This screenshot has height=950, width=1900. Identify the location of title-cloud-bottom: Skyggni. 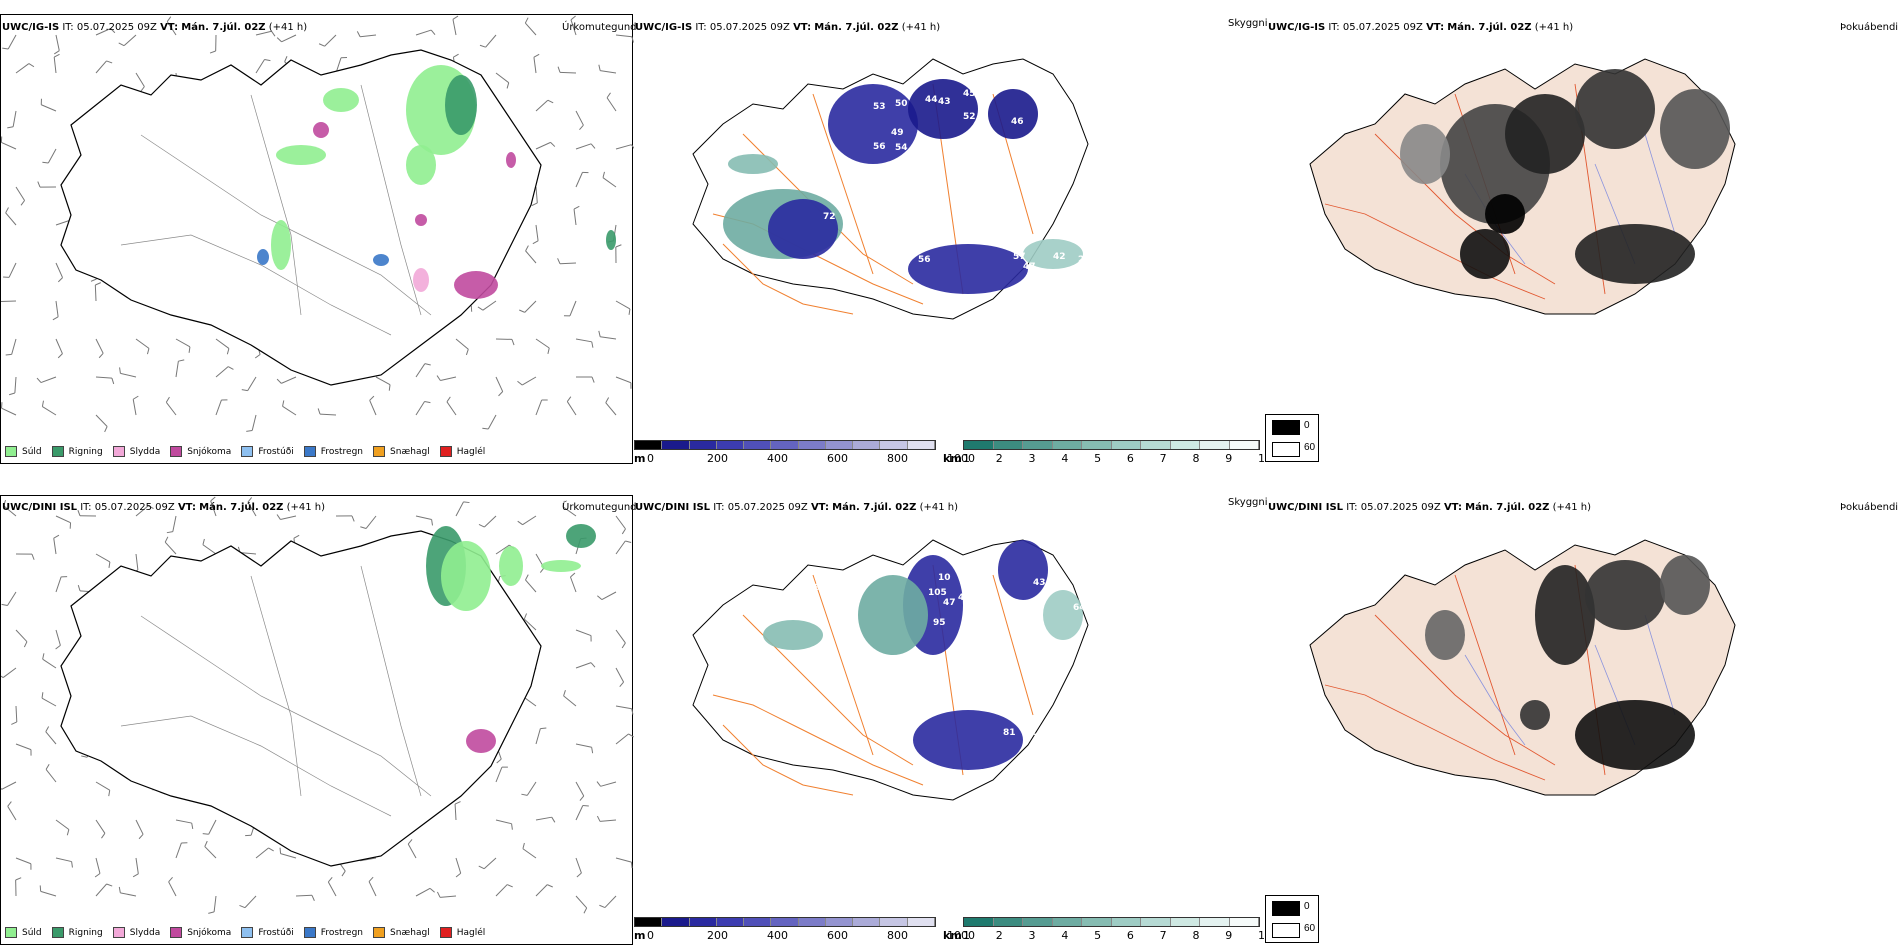
(1248, 502).